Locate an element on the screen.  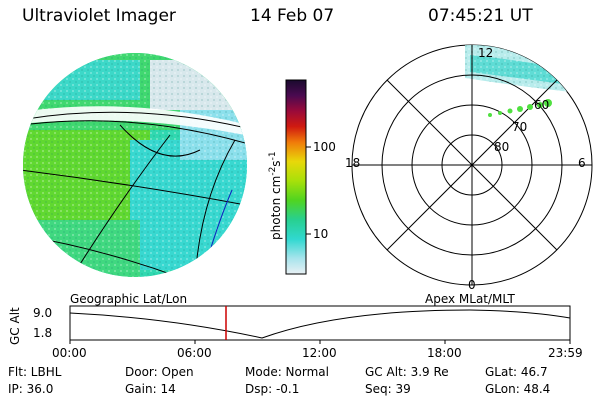
polar-label-left: 18 is located at coordinates (353, 163).